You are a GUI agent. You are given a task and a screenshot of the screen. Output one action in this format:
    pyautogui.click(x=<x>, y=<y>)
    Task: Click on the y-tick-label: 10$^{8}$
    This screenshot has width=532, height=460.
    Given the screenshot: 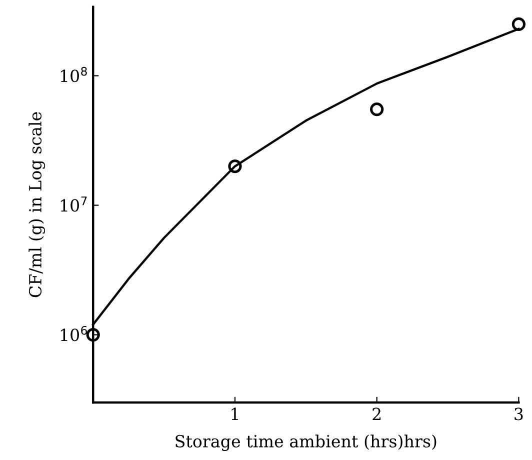 What is the action you would take?
    pyautogui.click(x=73, y=74)
    